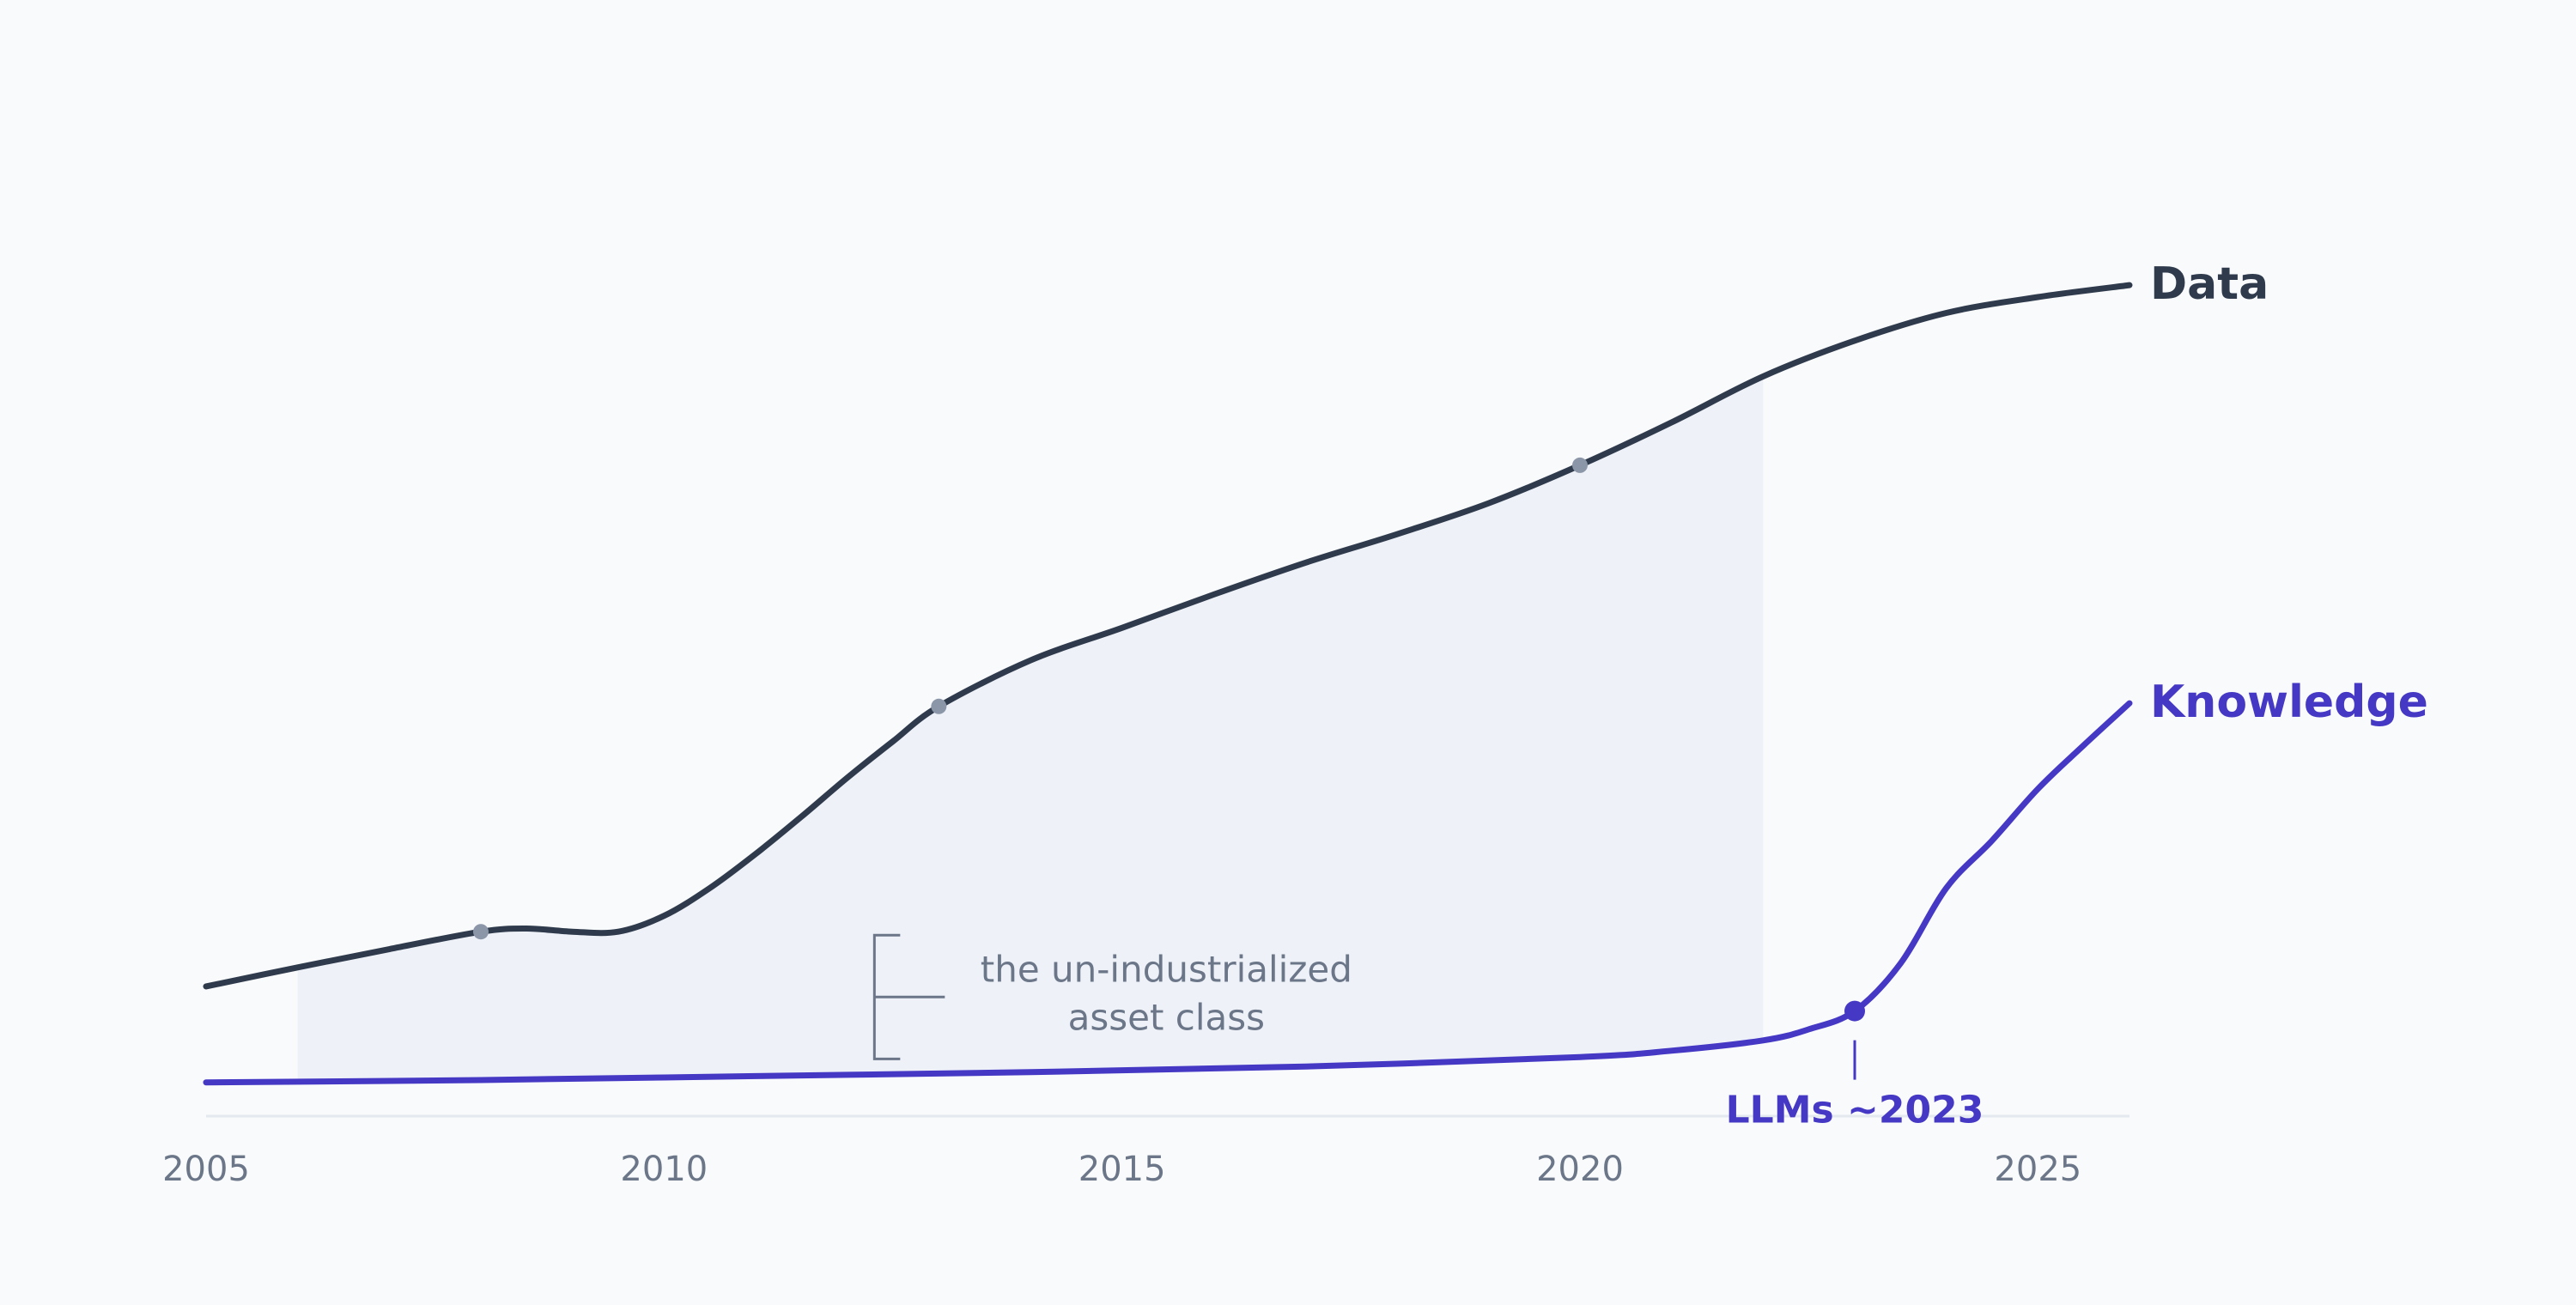 This screenshot has width=2576, height=1305. What do you see at coordinates (1855, 1011) in the screenshot?
I see `callout-marker` at bounding box center [1855, 1011].